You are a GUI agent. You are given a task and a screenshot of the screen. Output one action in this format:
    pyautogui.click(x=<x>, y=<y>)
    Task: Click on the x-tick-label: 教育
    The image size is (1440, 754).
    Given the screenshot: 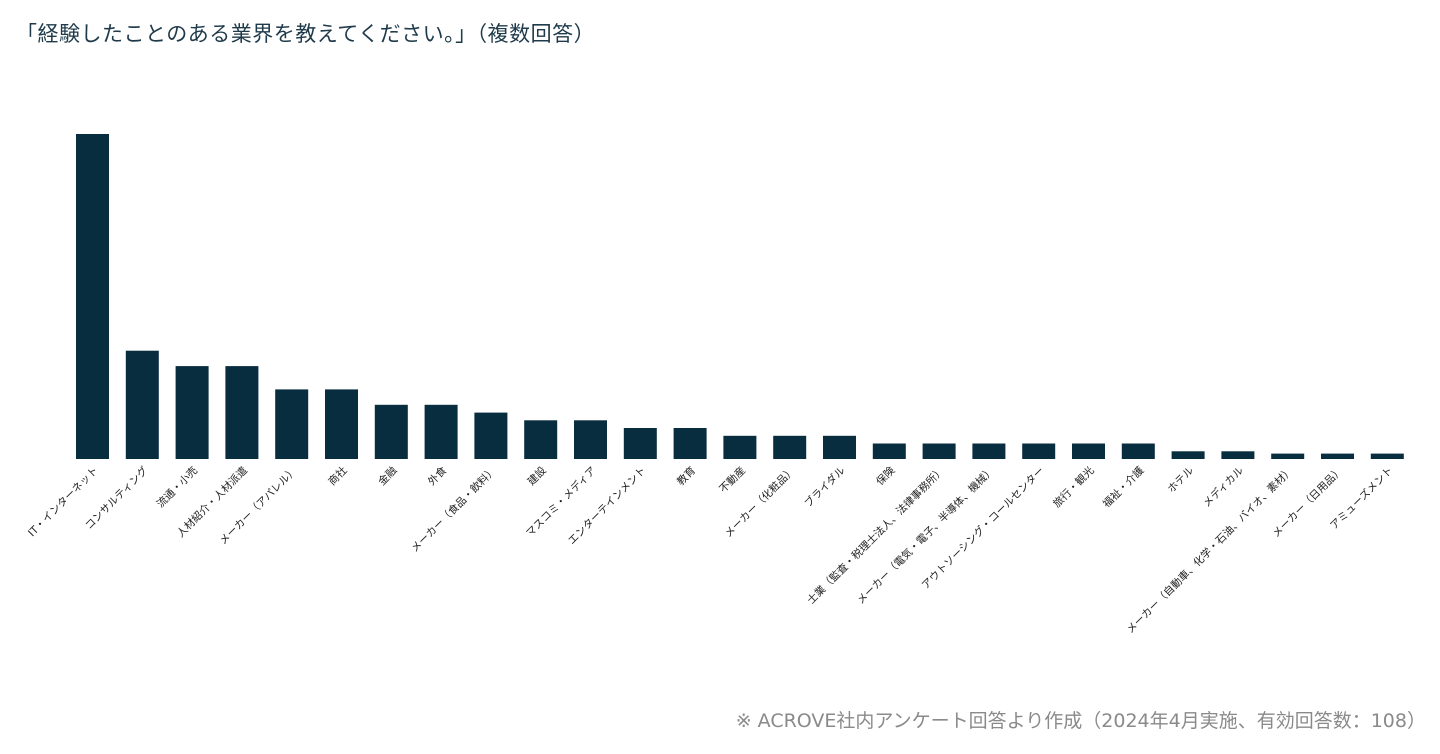 What is the action you would take?
    pyautogui.click(x=686, y=476)
    